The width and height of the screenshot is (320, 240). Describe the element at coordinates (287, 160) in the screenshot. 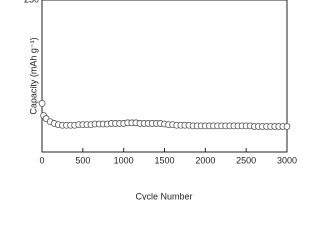

I see `x-tick-label: 3000` at that location.